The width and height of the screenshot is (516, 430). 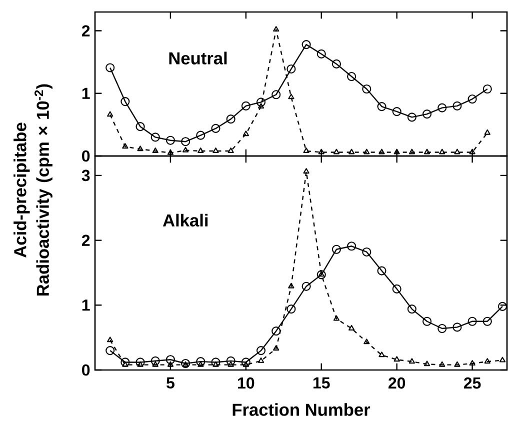 I want to click on y-tick-label: 3, so click(x=86, y=176).